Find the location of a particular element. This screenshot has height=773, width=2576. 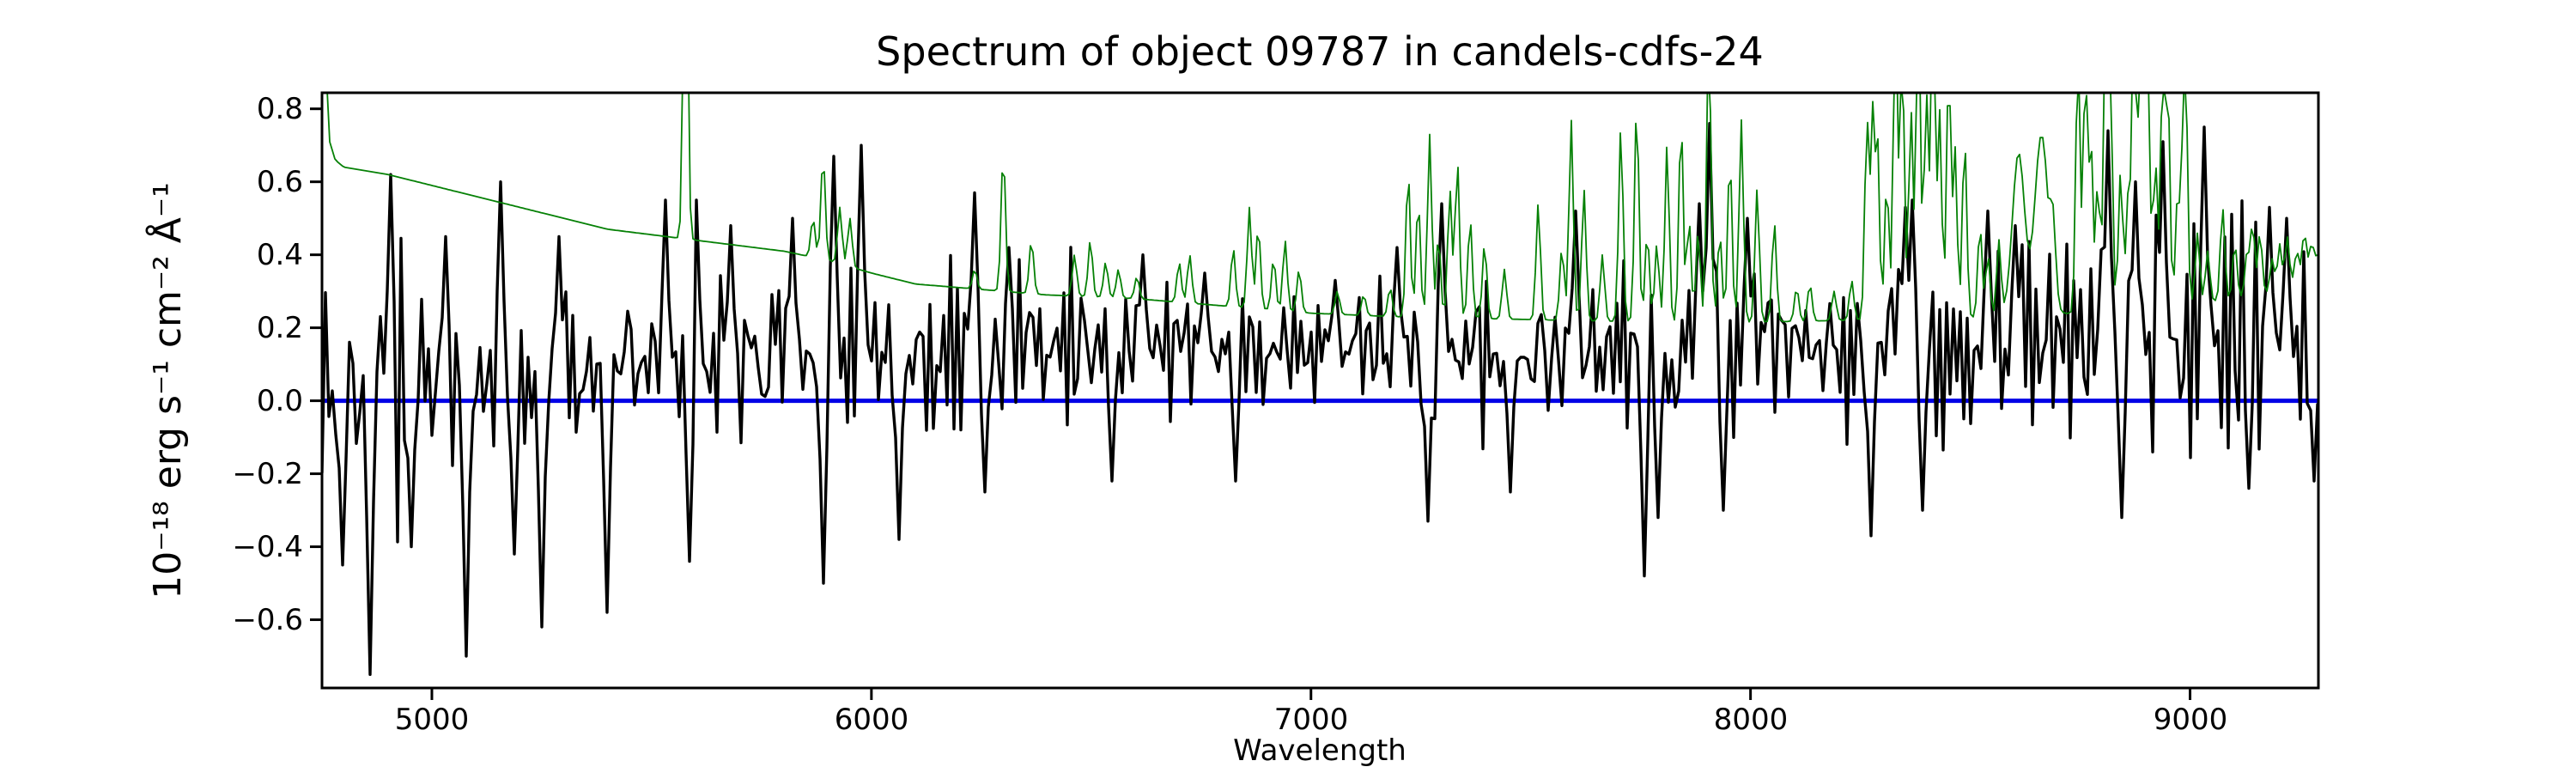

y-tick-label: 0.4 is located at coordinates (280, 255).